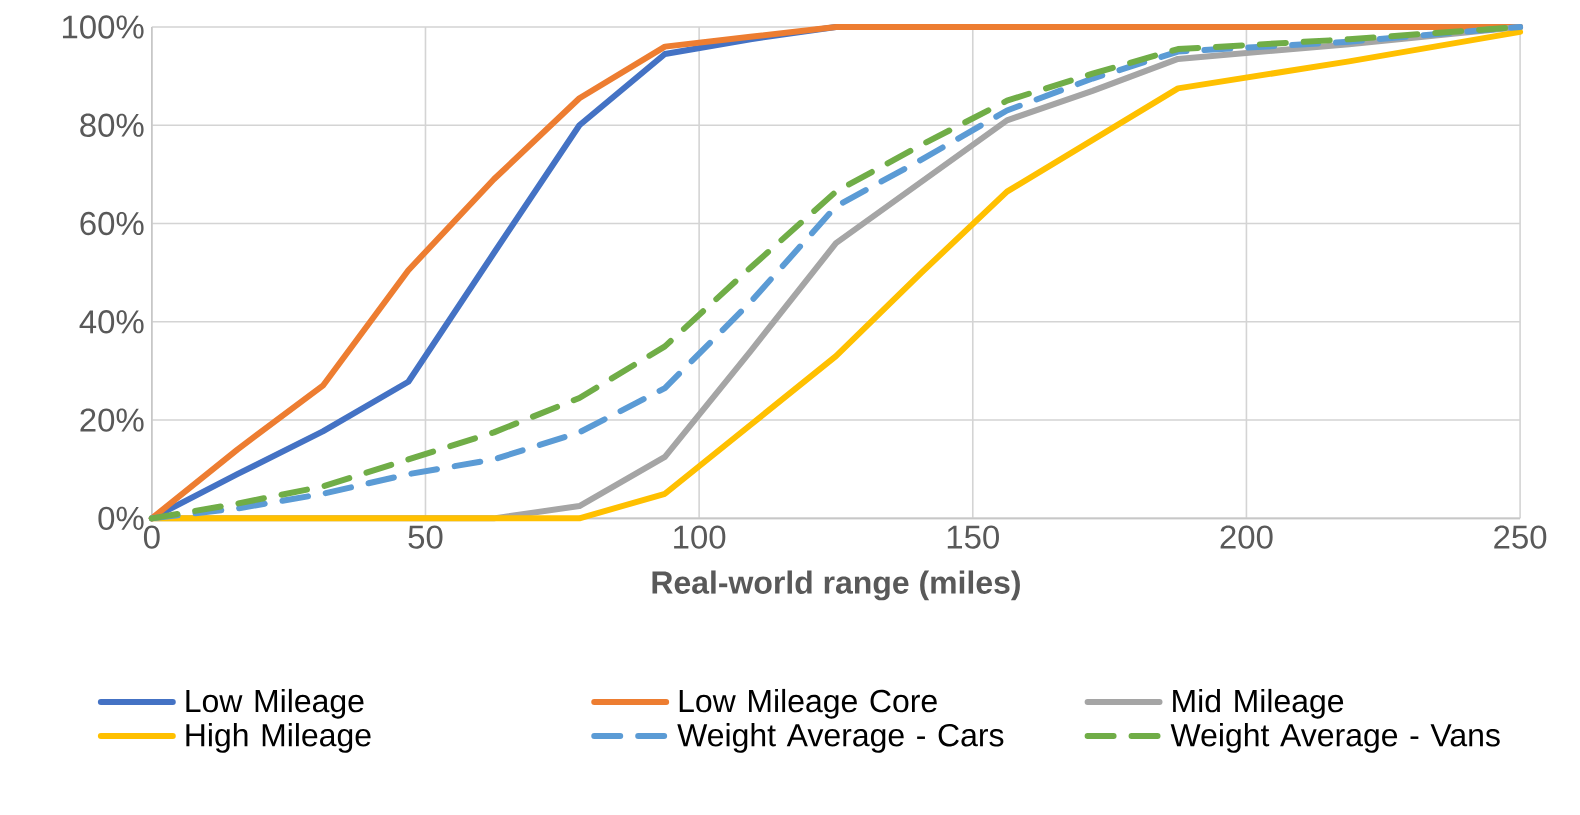  What do you see at coordinates (121, 518) in the screenshot?
I see `y-tick-label: 0%` at bounding box center [121, 518].